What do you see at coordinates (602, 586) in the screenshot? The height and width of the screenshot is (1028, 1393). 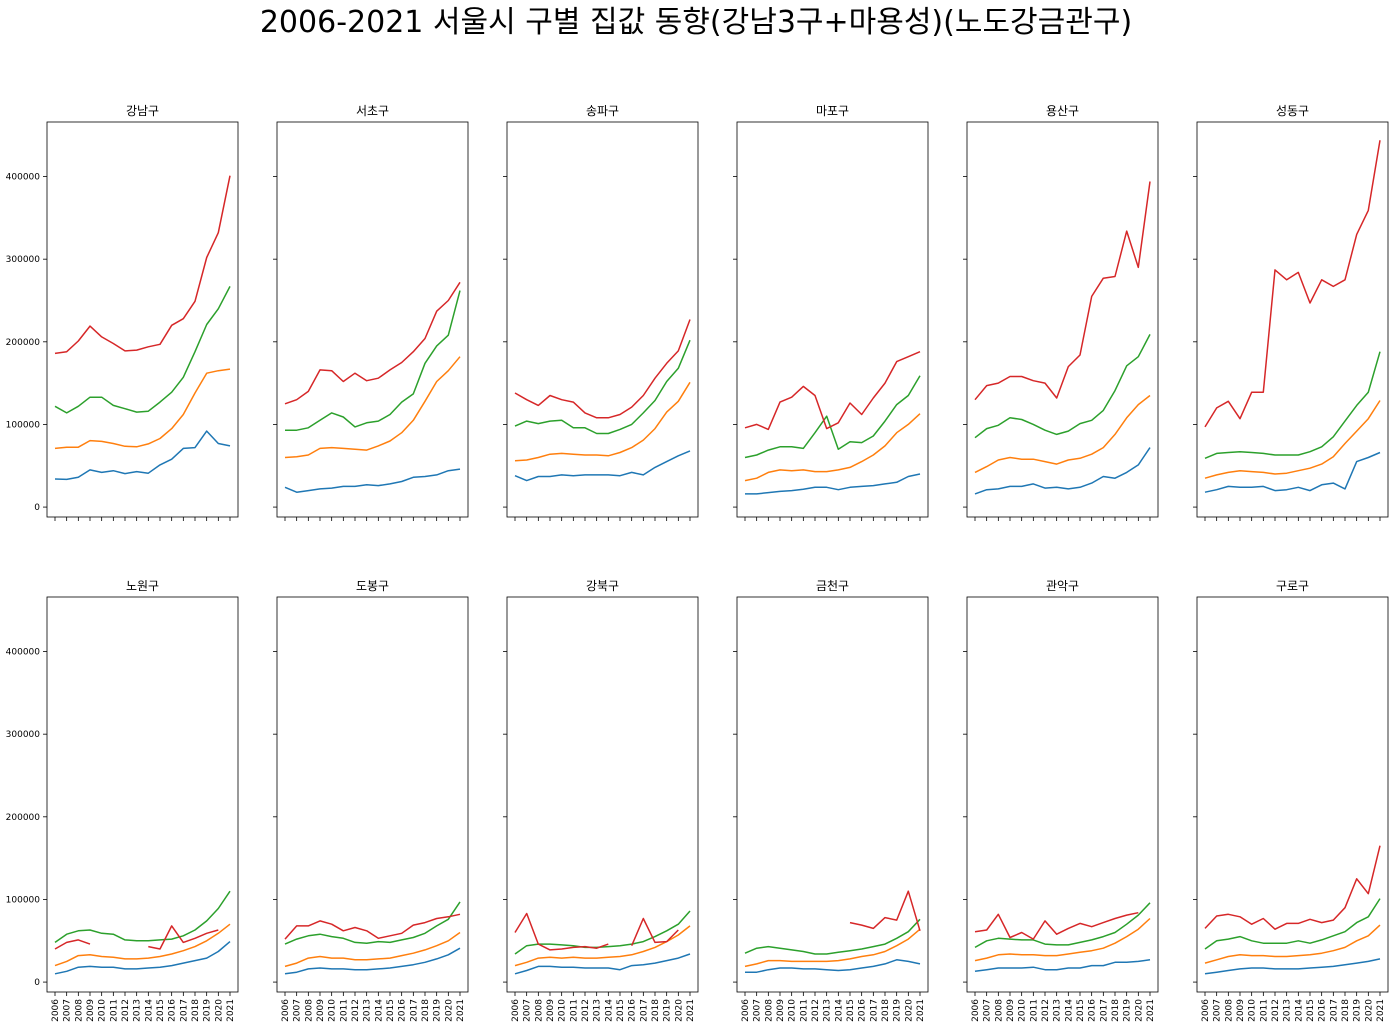 I see `subplot-title: 강북구` at bounding box center [602, 586].